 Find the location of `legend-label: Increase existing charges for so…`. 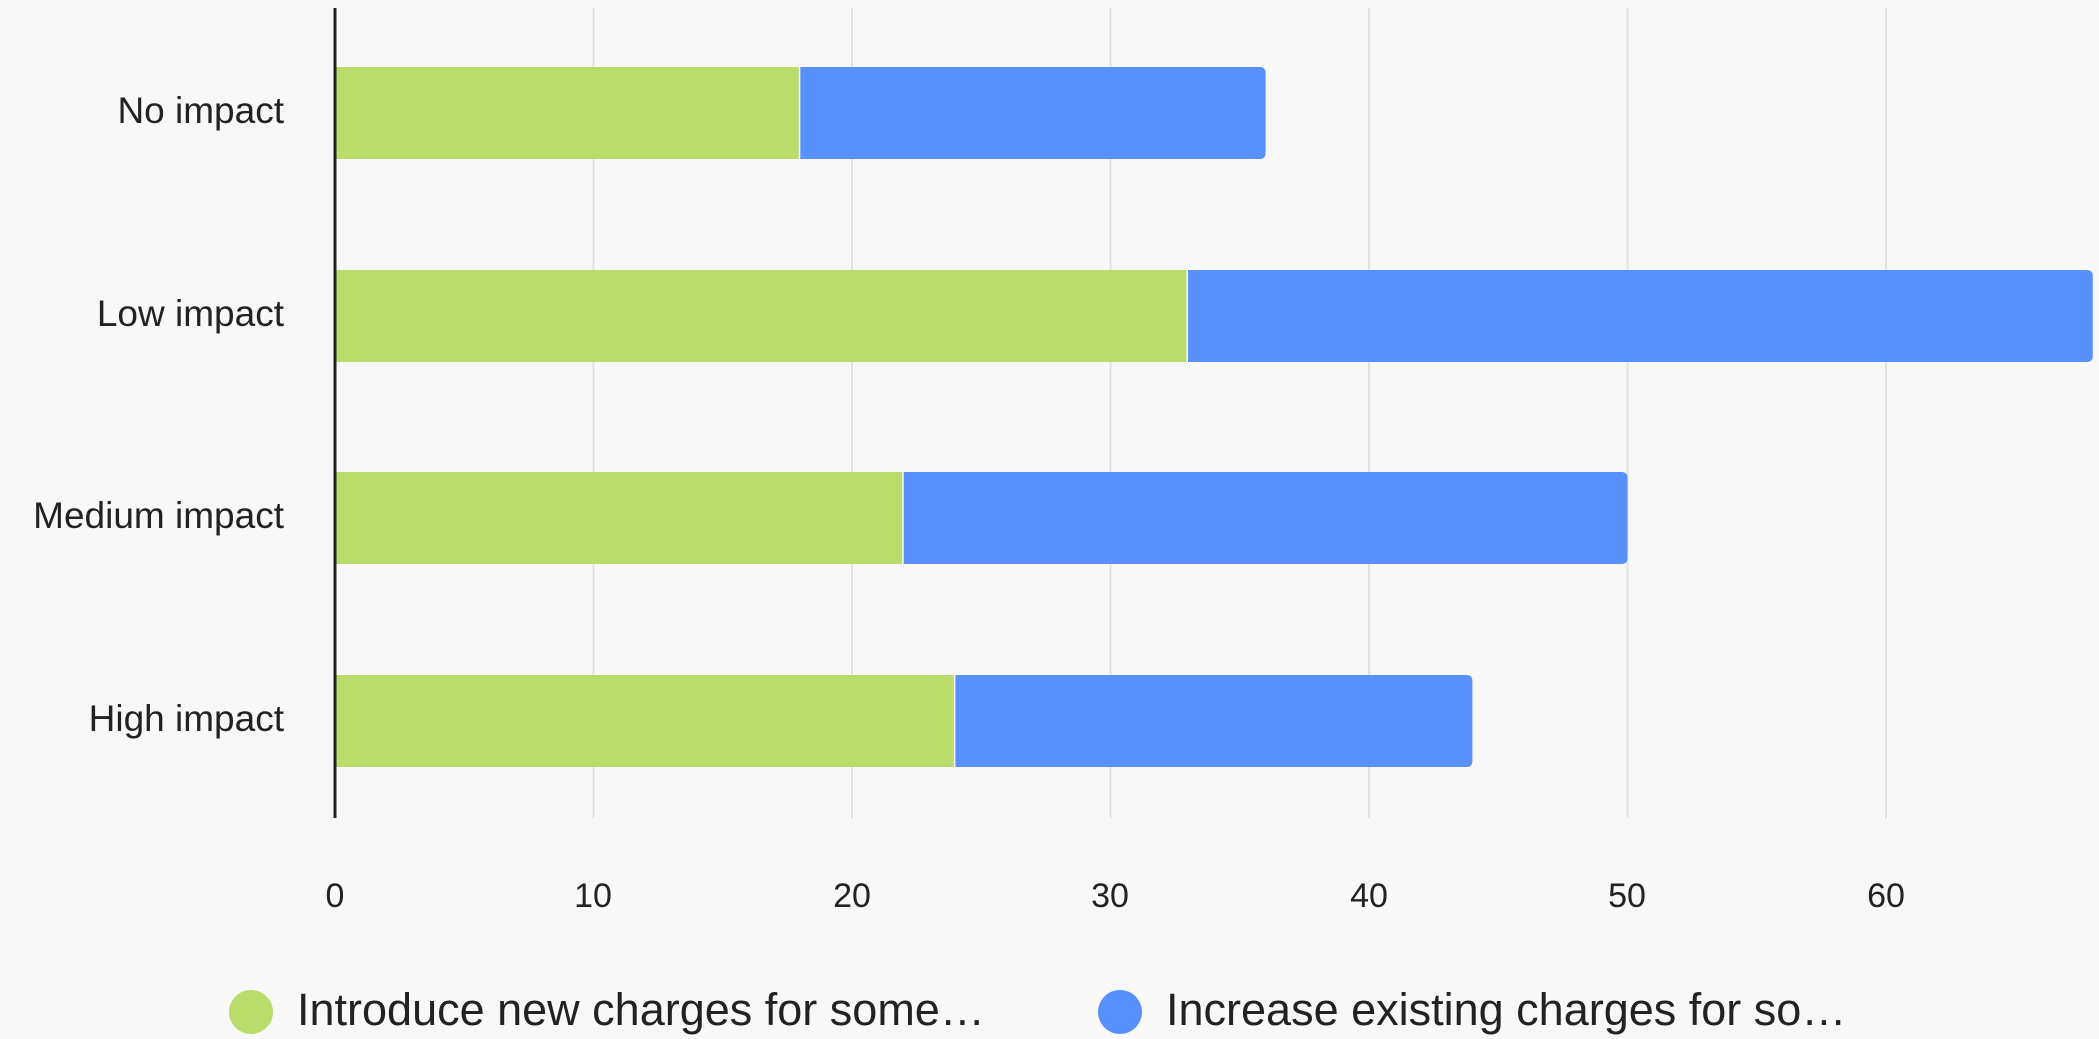

legend-label: Increase existing charges for so… is located at coordinates (1506, 1009).